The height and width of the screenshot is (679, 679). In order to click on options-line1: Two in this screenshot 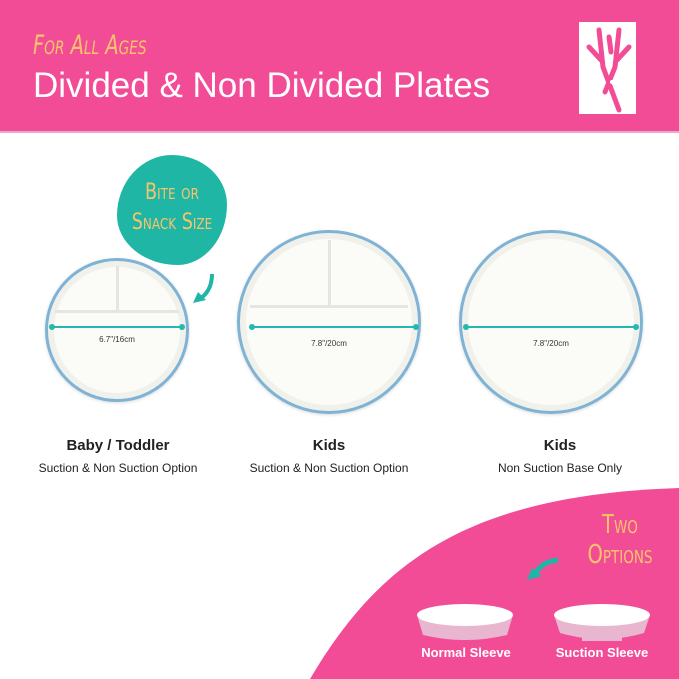, I will do `click(620, 525)`.